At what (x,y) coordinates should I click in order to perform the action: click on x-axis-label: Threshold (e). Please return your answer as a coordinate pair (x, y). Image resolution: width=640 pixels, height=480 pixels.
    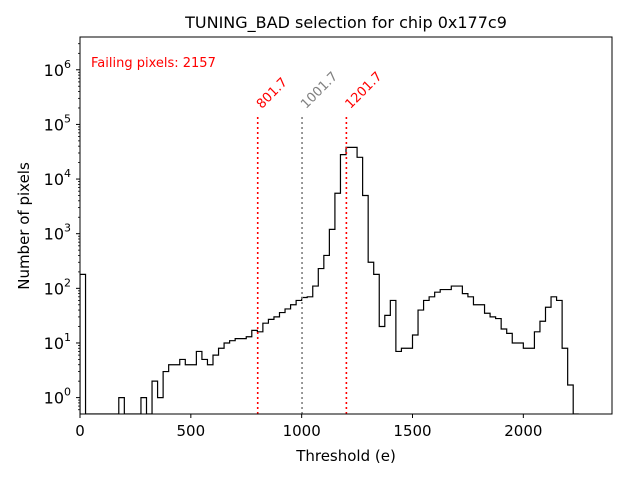
    Looking at the image, I should click on (345, 456).